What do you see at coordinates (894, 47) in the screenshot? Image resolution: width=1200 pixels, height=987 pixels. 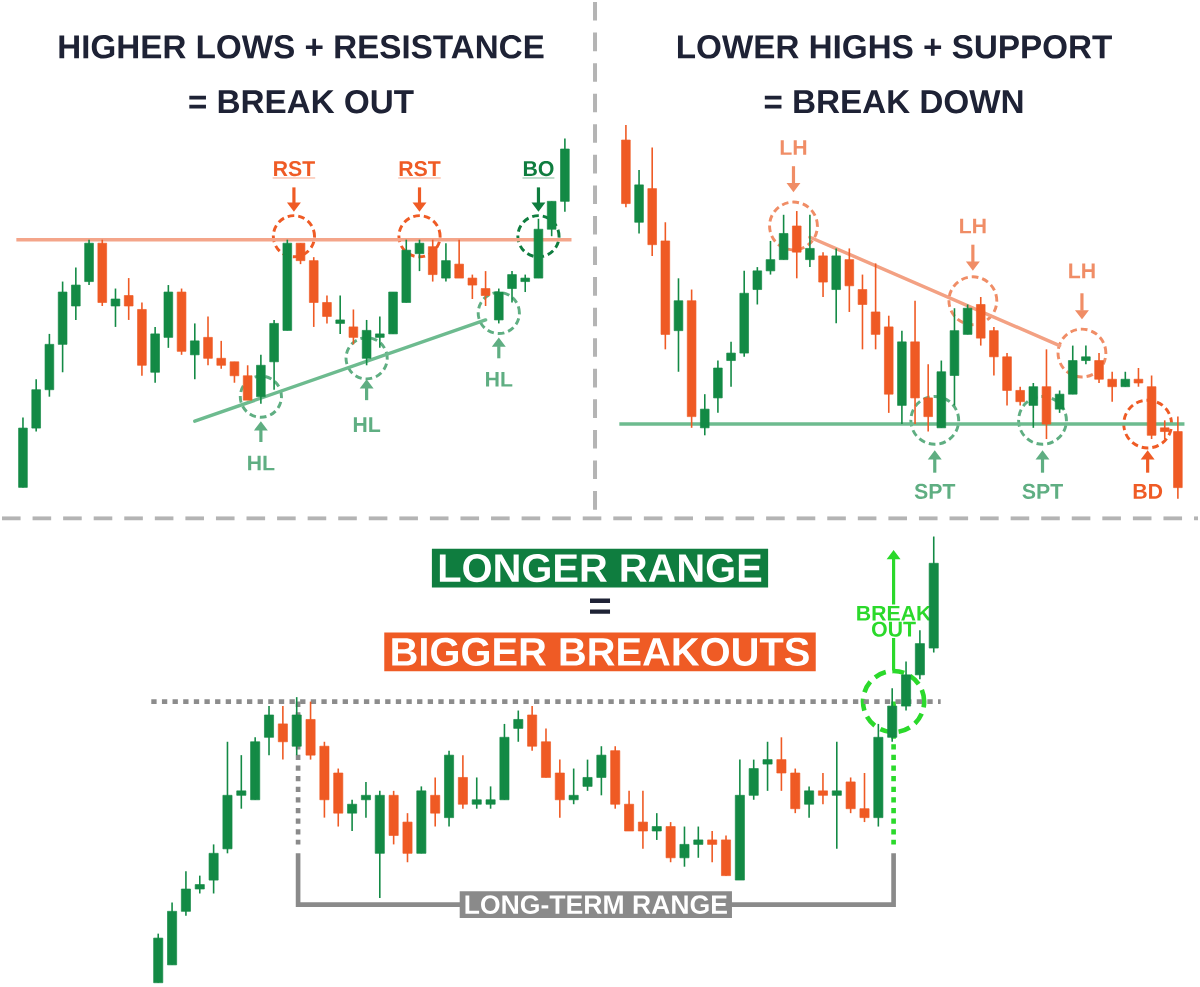 I see `chart-title: LOWER HIGHS + SUPPORT` at bounding box center [894, 47].